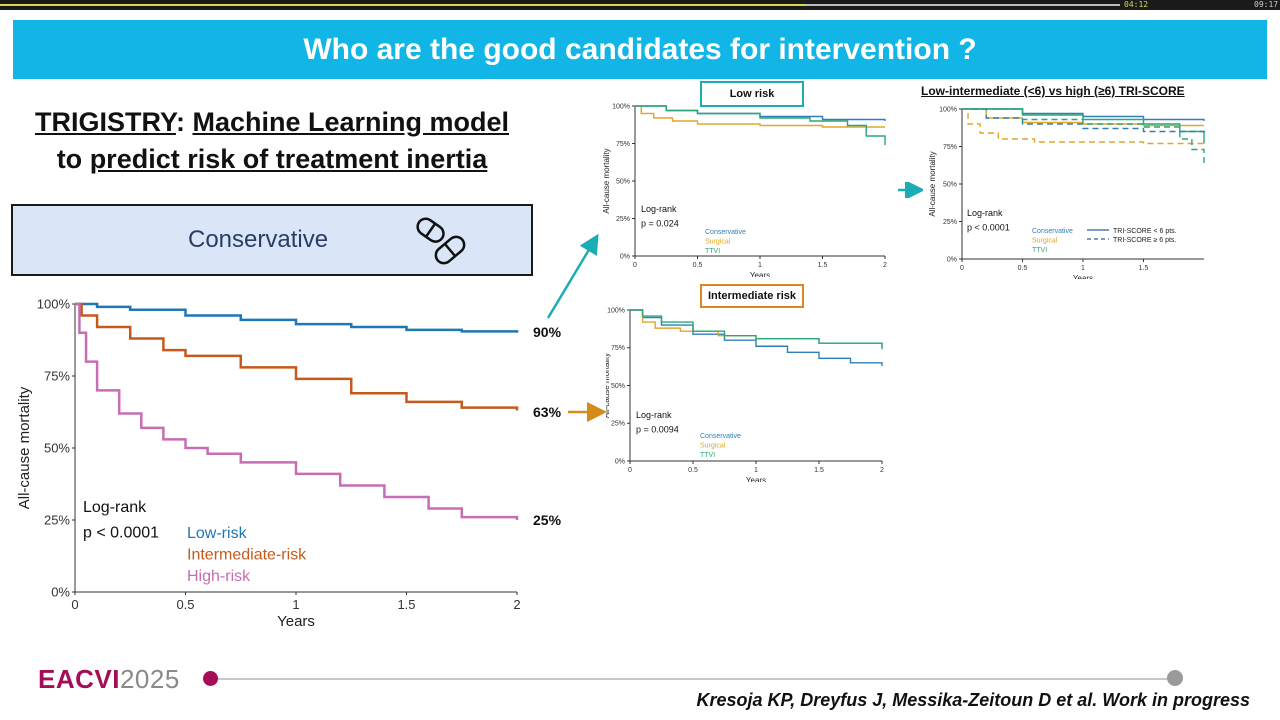  What do you see at coordinates (657, 429) in the screenshot?
I see `p-value-label: p = 0.0094` at bounding box center [657, 429].